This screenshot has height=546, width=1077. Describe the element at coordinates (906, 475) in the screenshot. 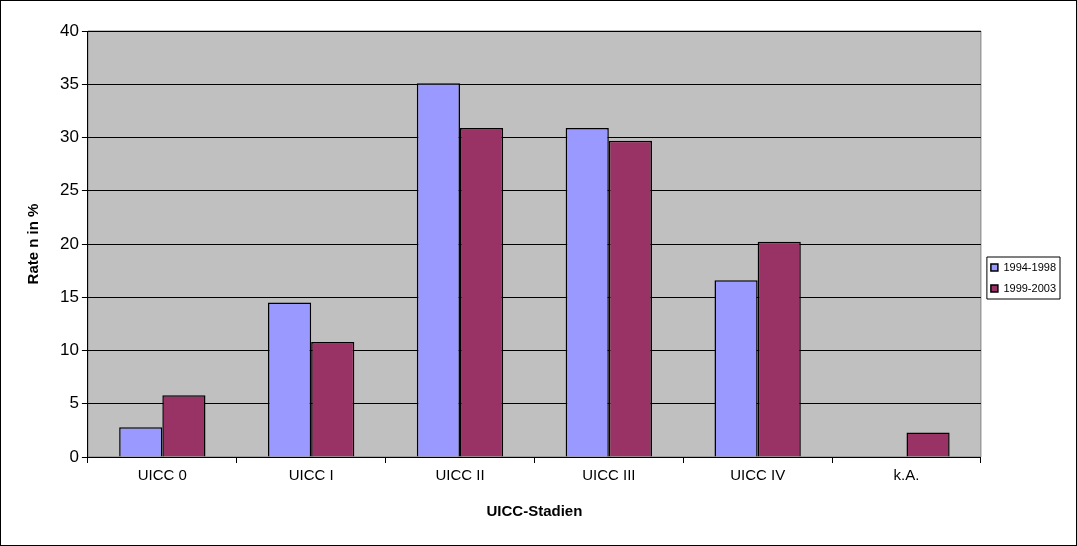

I see `x-tick-label: k.A.` at that location.